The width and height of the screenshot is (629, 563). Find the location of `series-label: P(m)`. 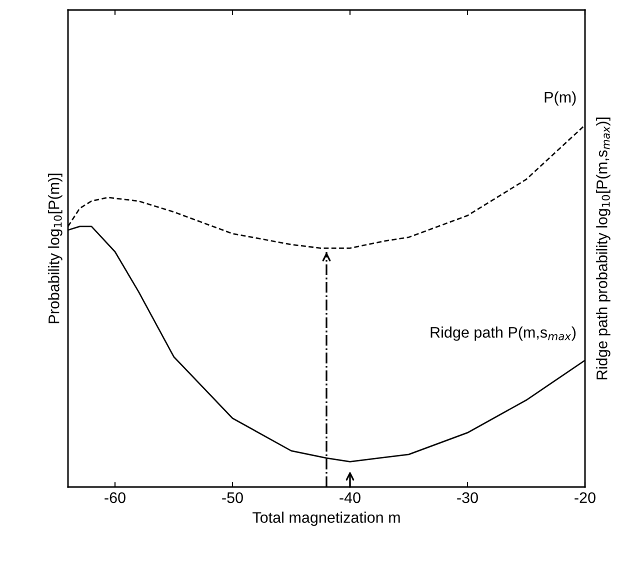

series-label: P(m) is located at coordinates (560, 98).